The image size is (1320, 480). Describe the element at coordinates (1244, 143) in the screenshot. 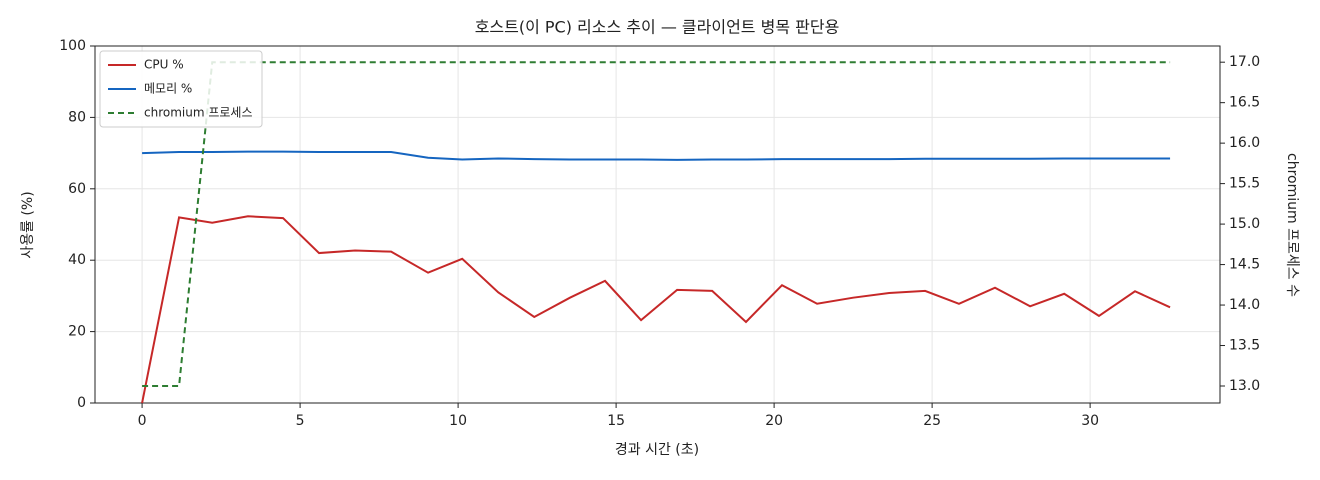

I see `y2-tick-label: 16.0` at that location.